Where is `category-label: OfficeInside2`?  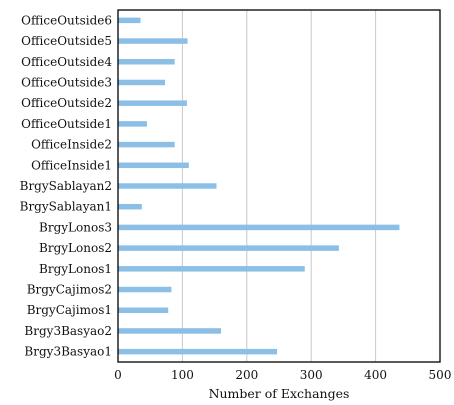
category-label: OfficeInside2 is located at coordinates (71, 145).